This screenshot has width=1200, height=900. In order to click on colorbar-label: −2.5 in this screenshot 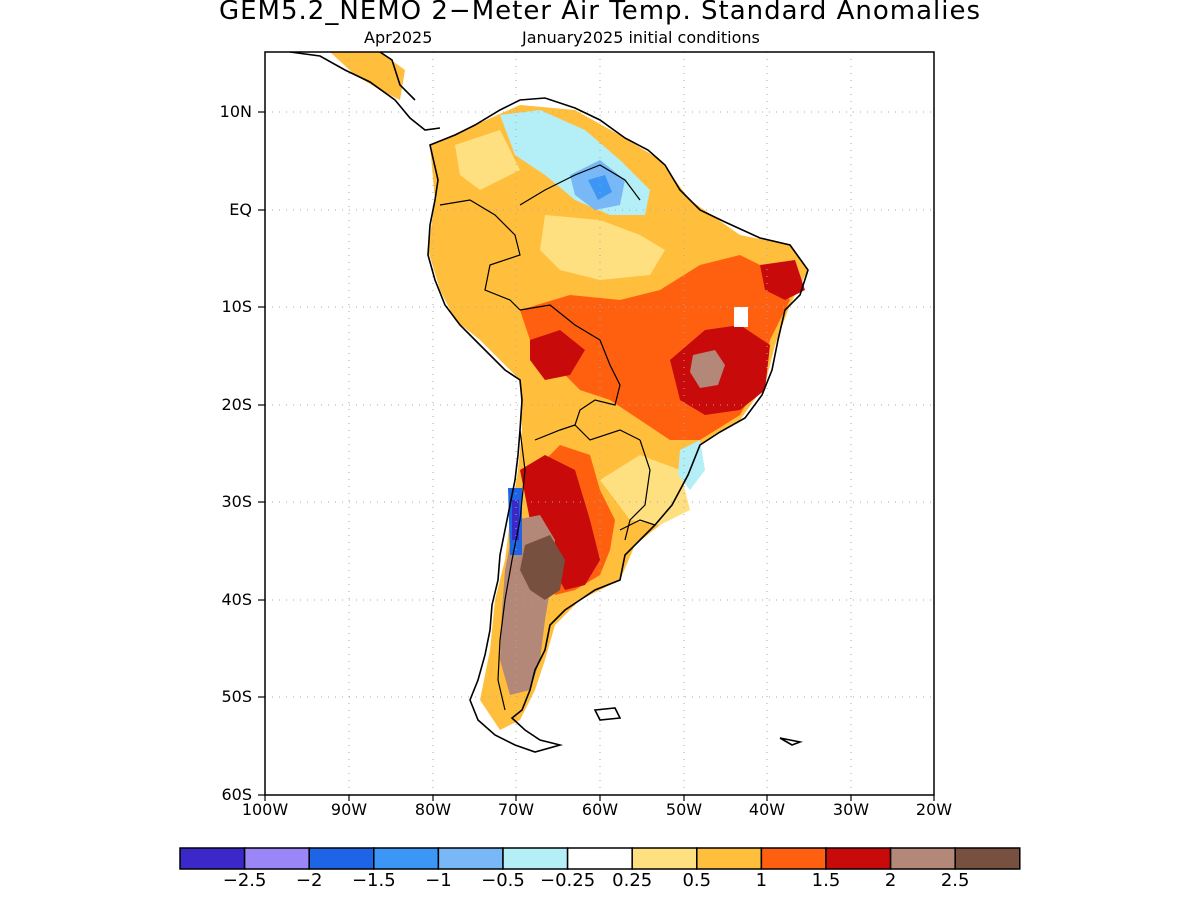, I will do `click(244, 880)`.